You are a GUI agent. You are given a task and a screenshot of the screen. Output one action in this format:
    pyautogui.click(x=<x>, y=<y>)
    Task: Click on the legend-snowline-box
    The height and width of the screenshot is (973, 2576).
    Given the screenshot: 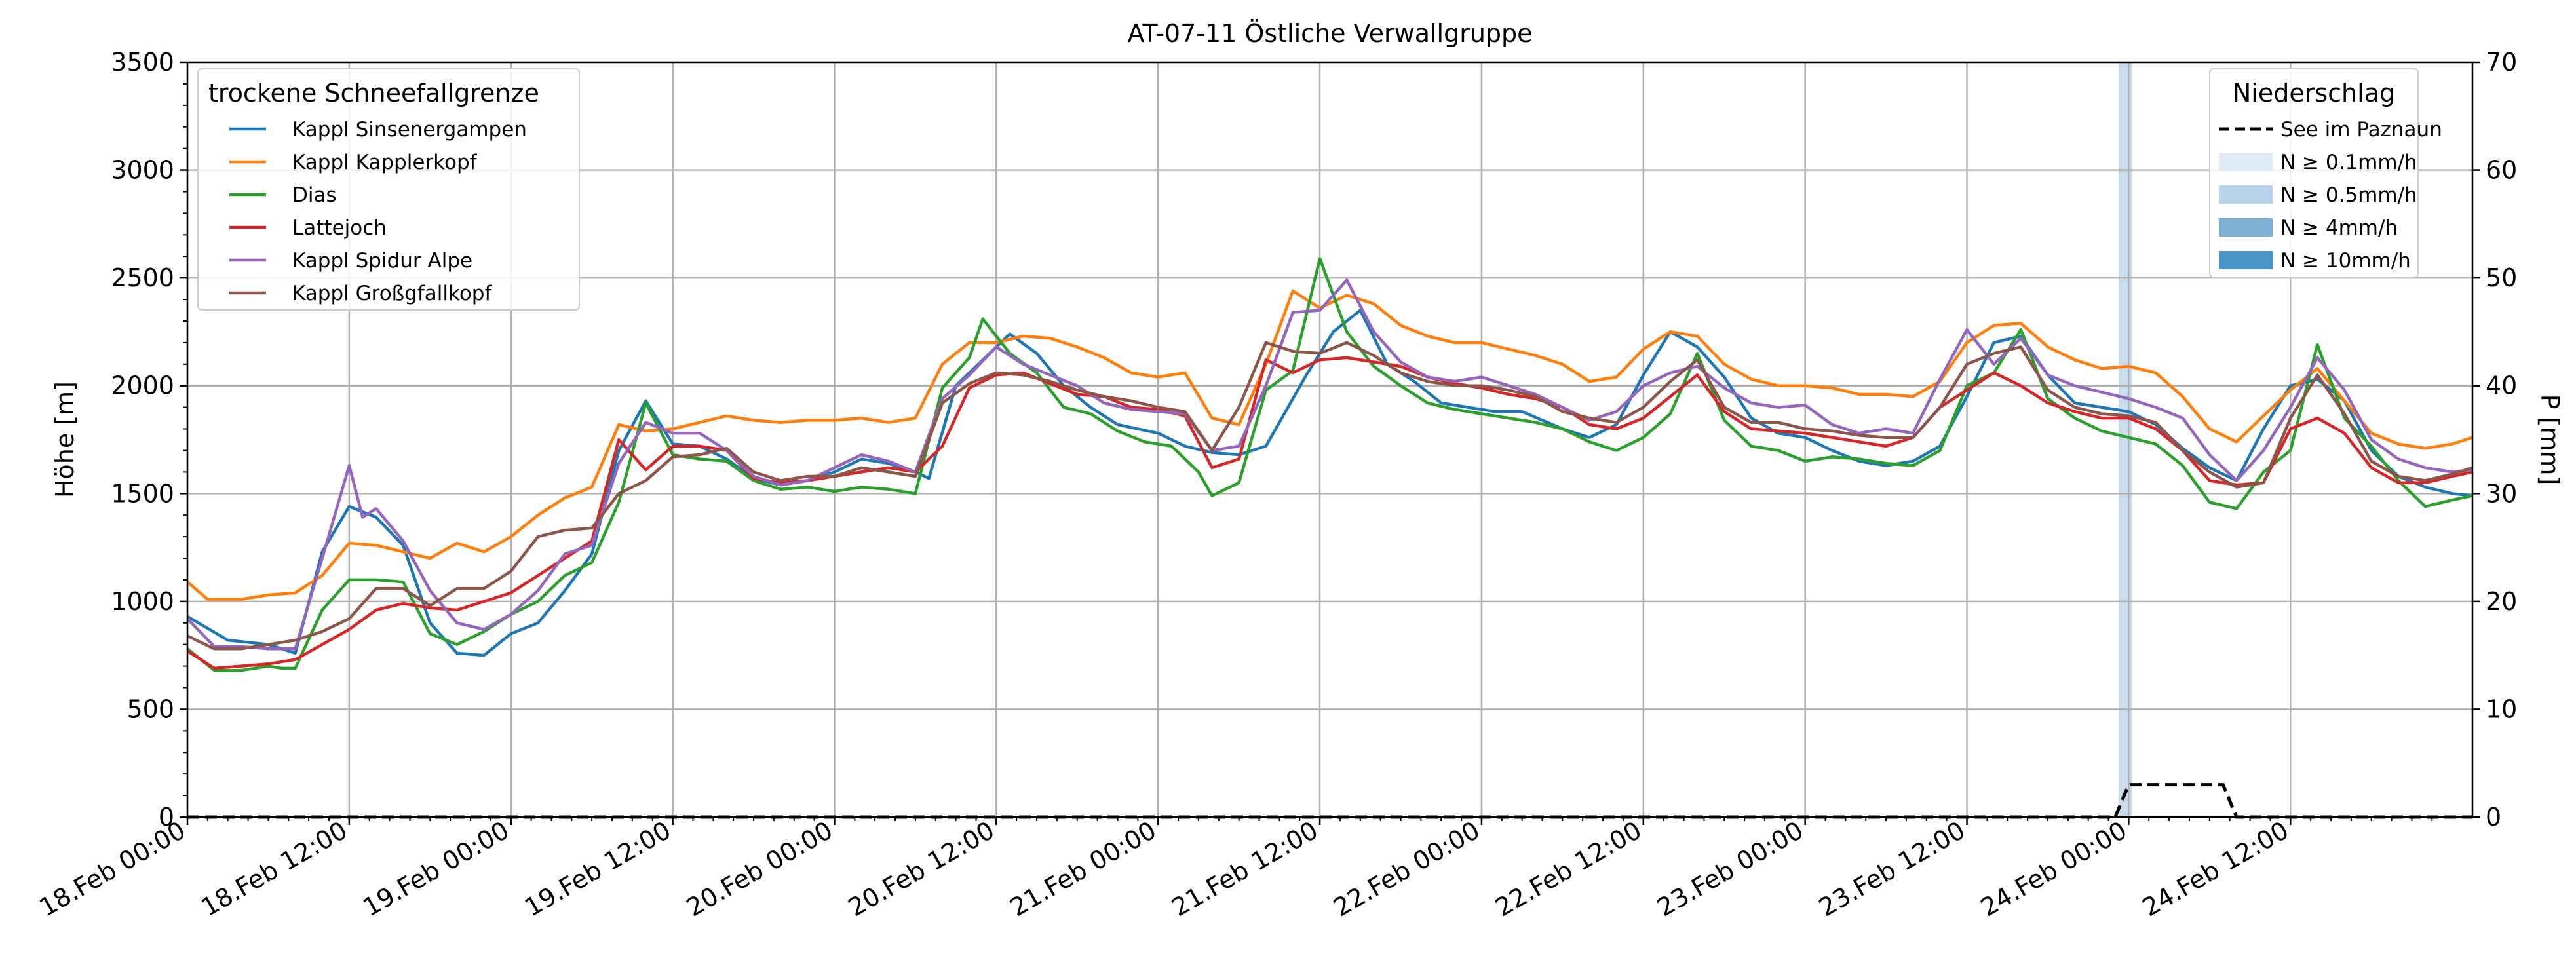 What is the action you would take?
    pyautogui.click(x=388, y=189)
    